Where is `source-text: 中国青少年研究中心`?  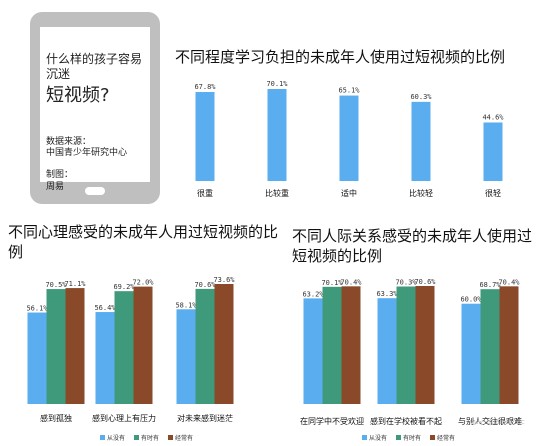
source-text: 中国青少年研究中心 is located at coordinates (87, 153).